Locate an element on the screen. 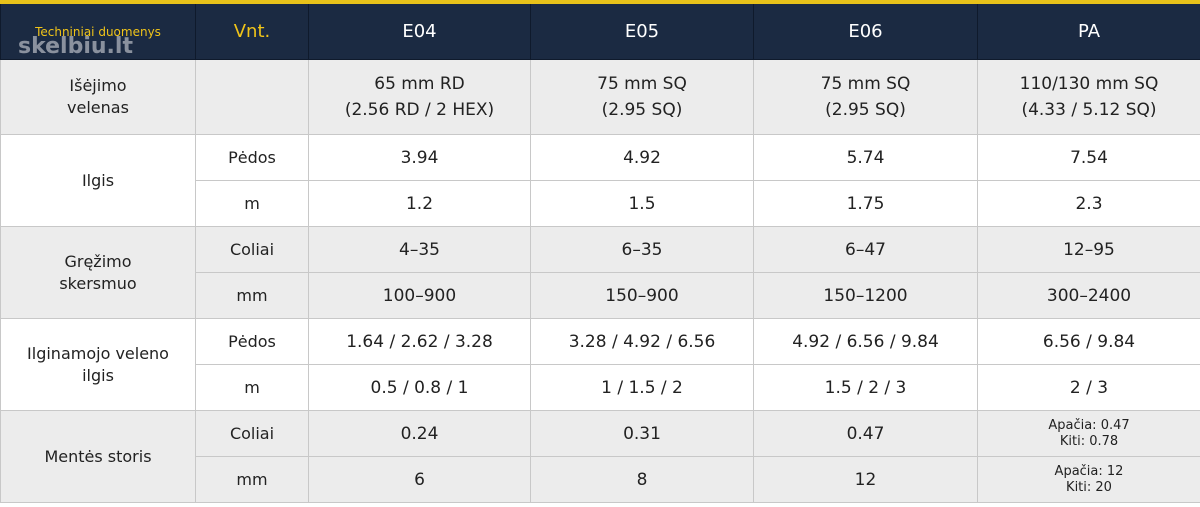 The height and width of the screenshot is (507, 1200). label-line: Ilgis is located at coordinates (98, 180).